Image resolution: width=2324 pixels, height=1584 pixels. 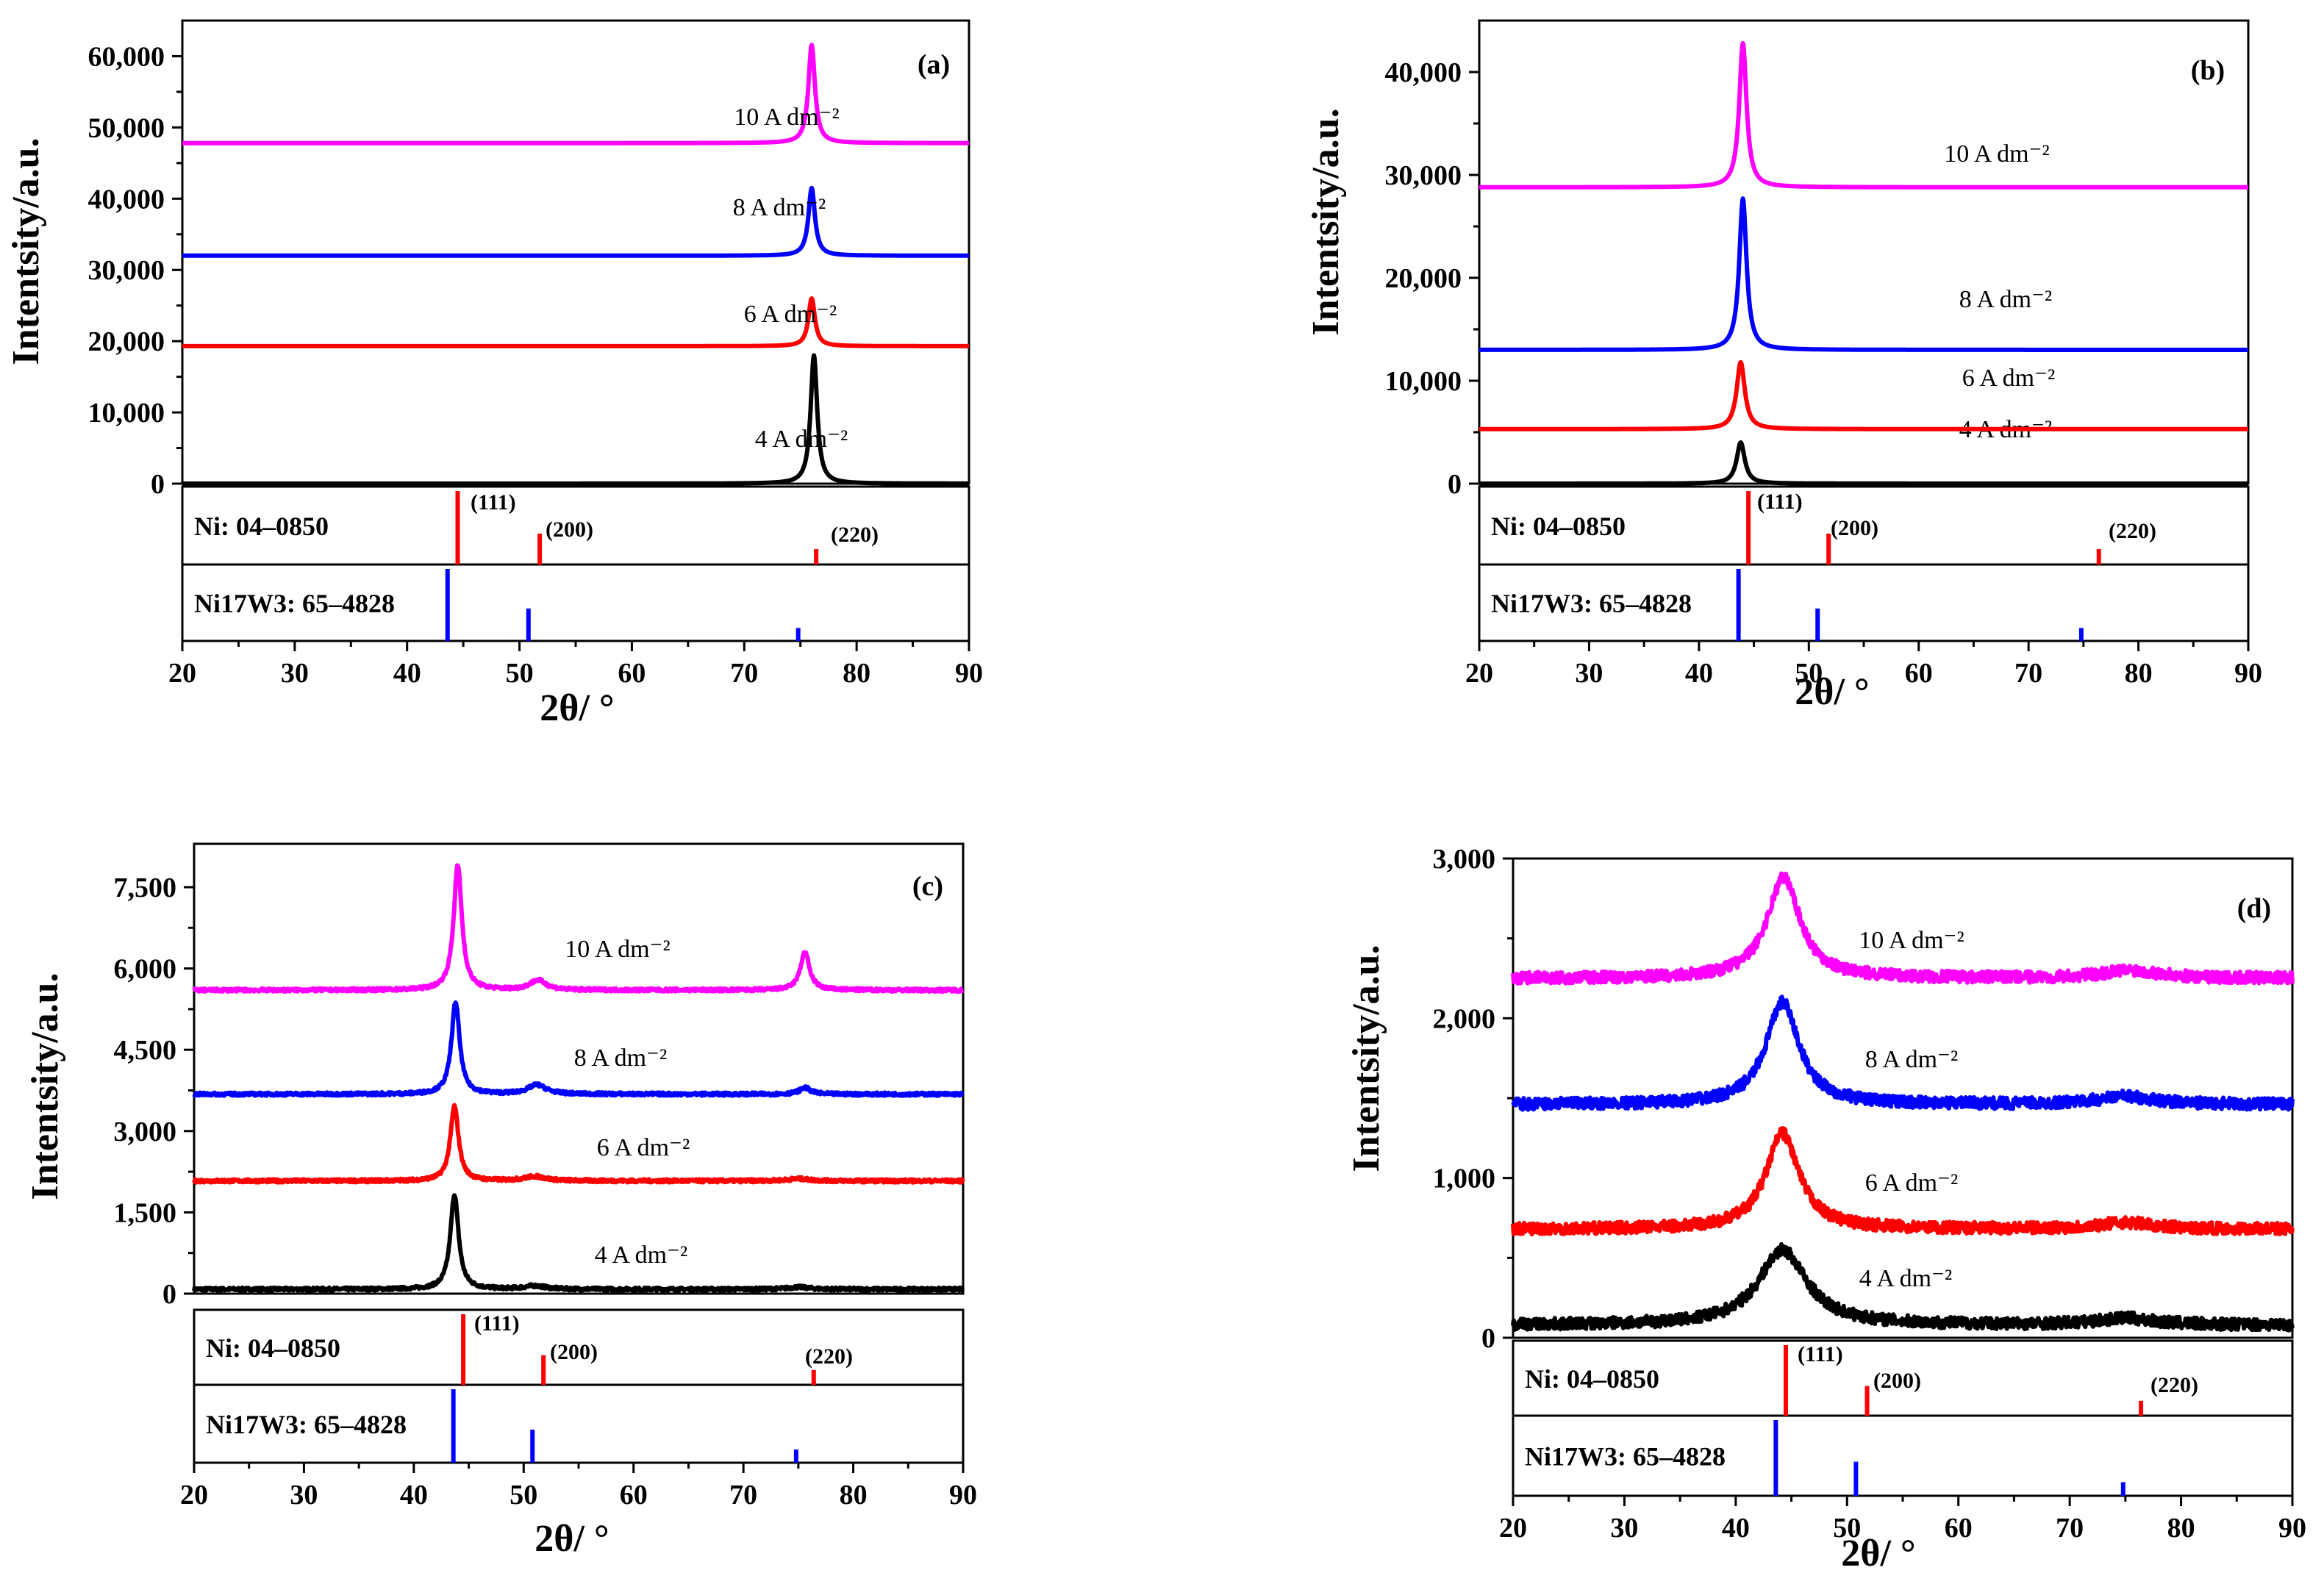 What do you see at coordinates (2254, 908) in the screenshot?
I see `panel-tag: (d)` at bounding box center [2254, 908].